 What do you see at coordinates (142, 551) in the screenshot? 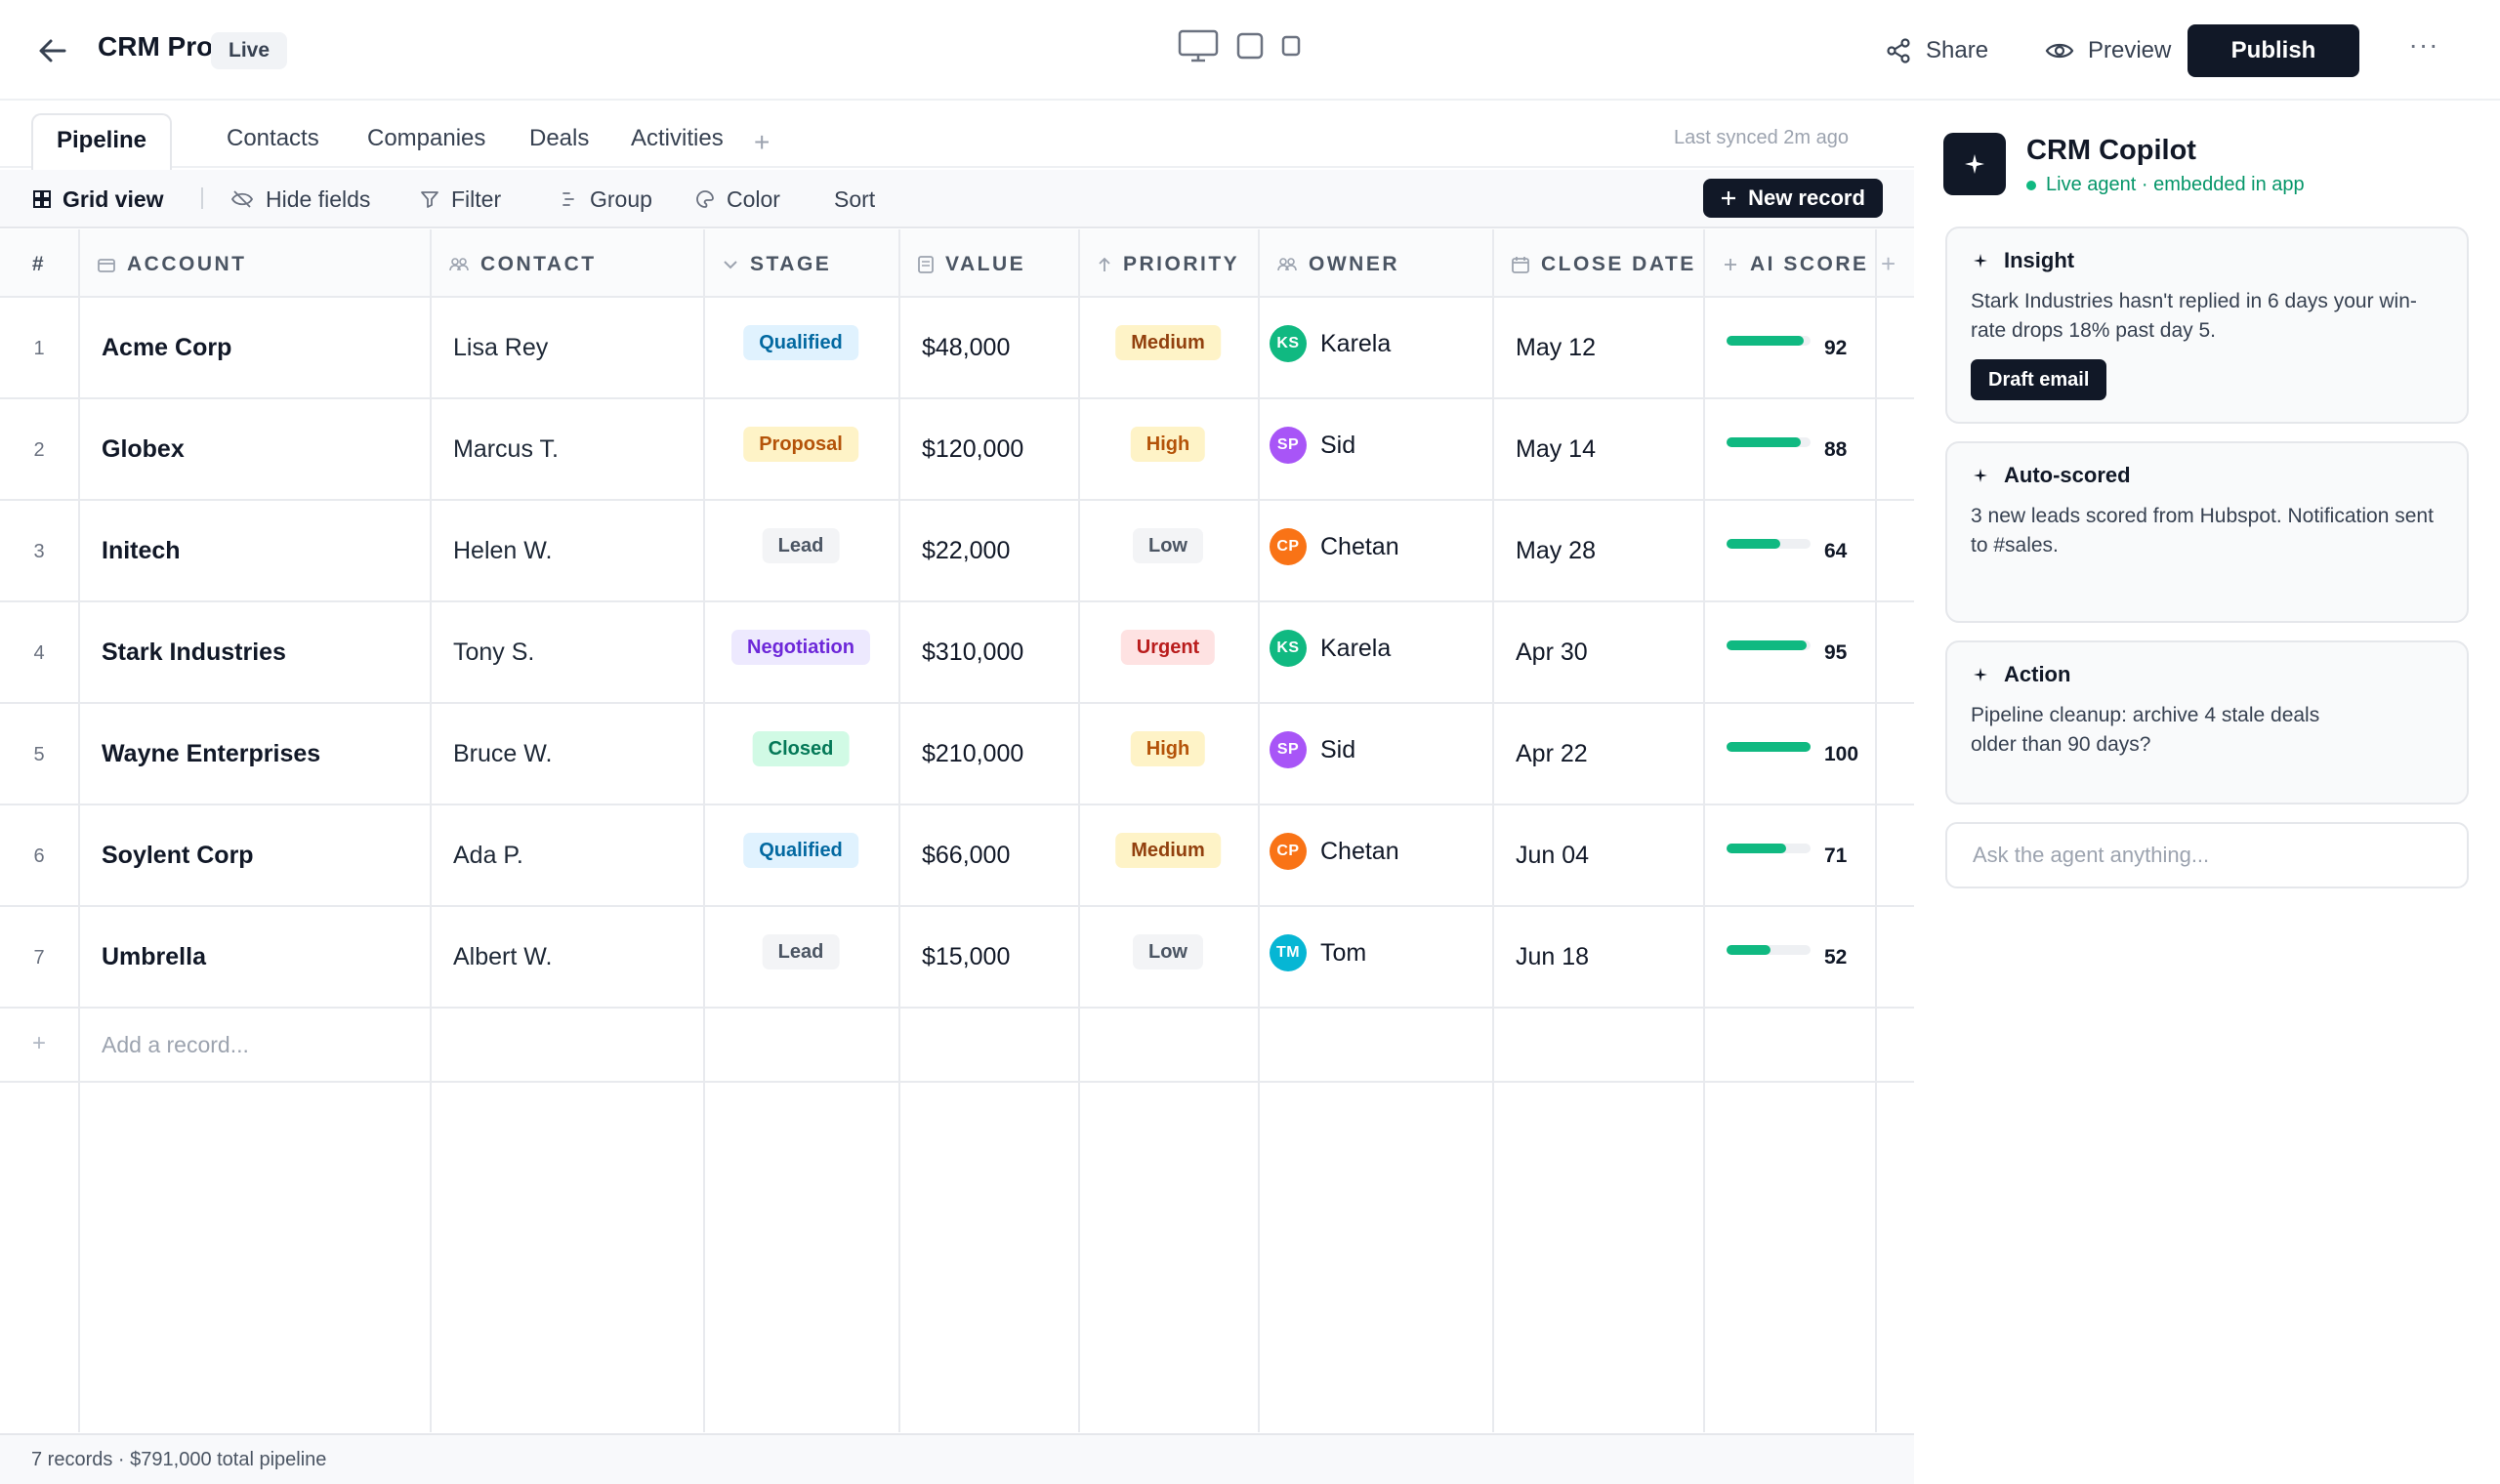
I see `account-name: Initech` at bounding box center [142, 551].